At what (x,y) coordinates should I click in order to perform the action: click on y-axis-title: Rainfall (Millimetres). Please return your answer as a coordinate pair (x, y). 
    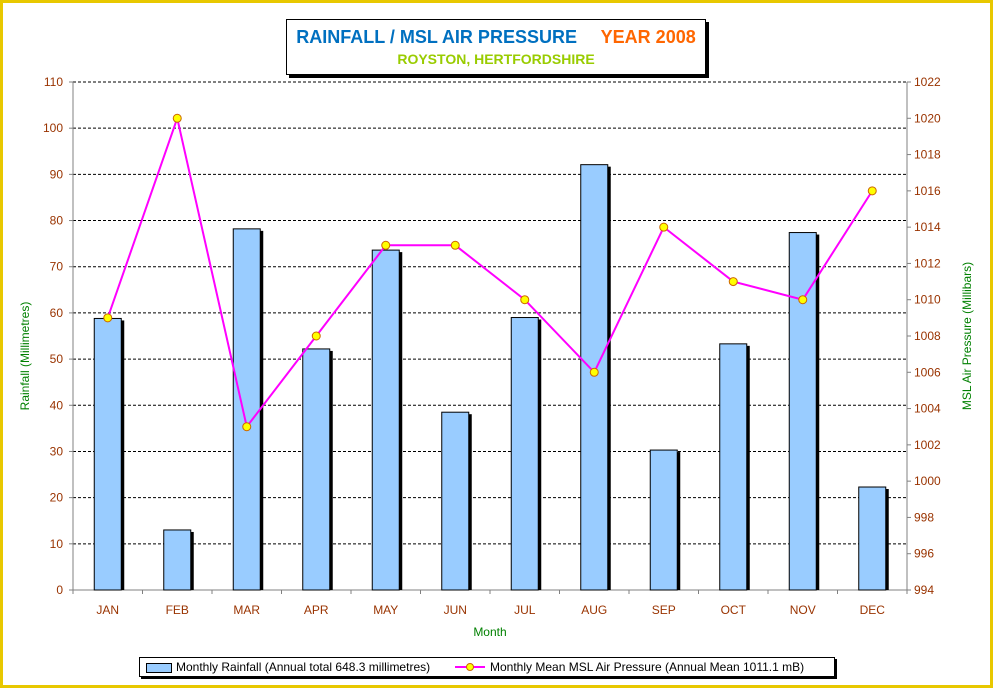
    Looking at the image, I should click on (25, 356).